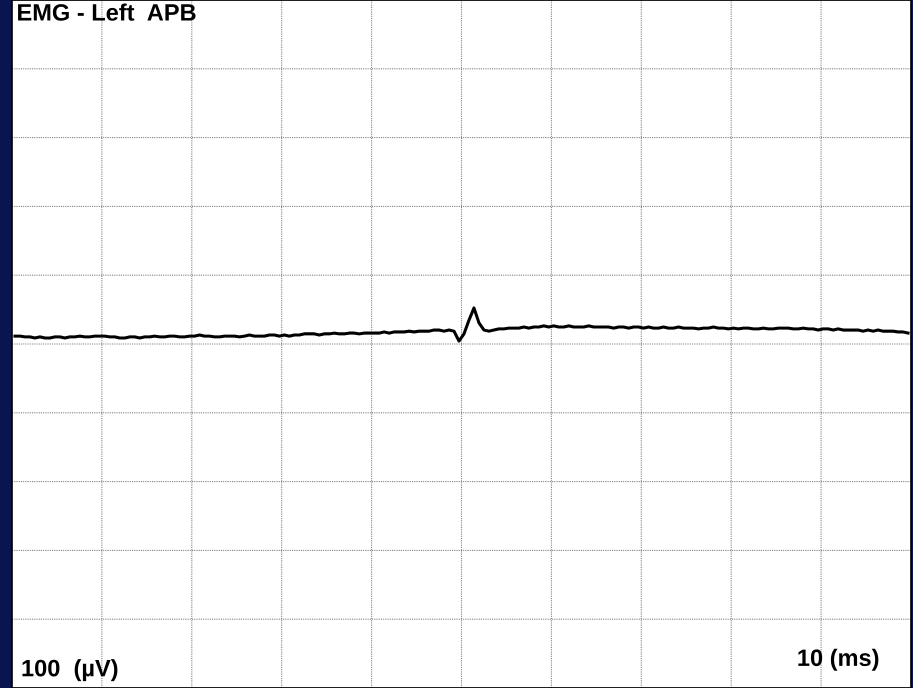 Image resolution: width=913 pixels, height=688 pixels. What do you see at coordinates (107, 12) in the screenshot?
I see `chart-title: EMG - Left APB` at bounding box center [107, 12].